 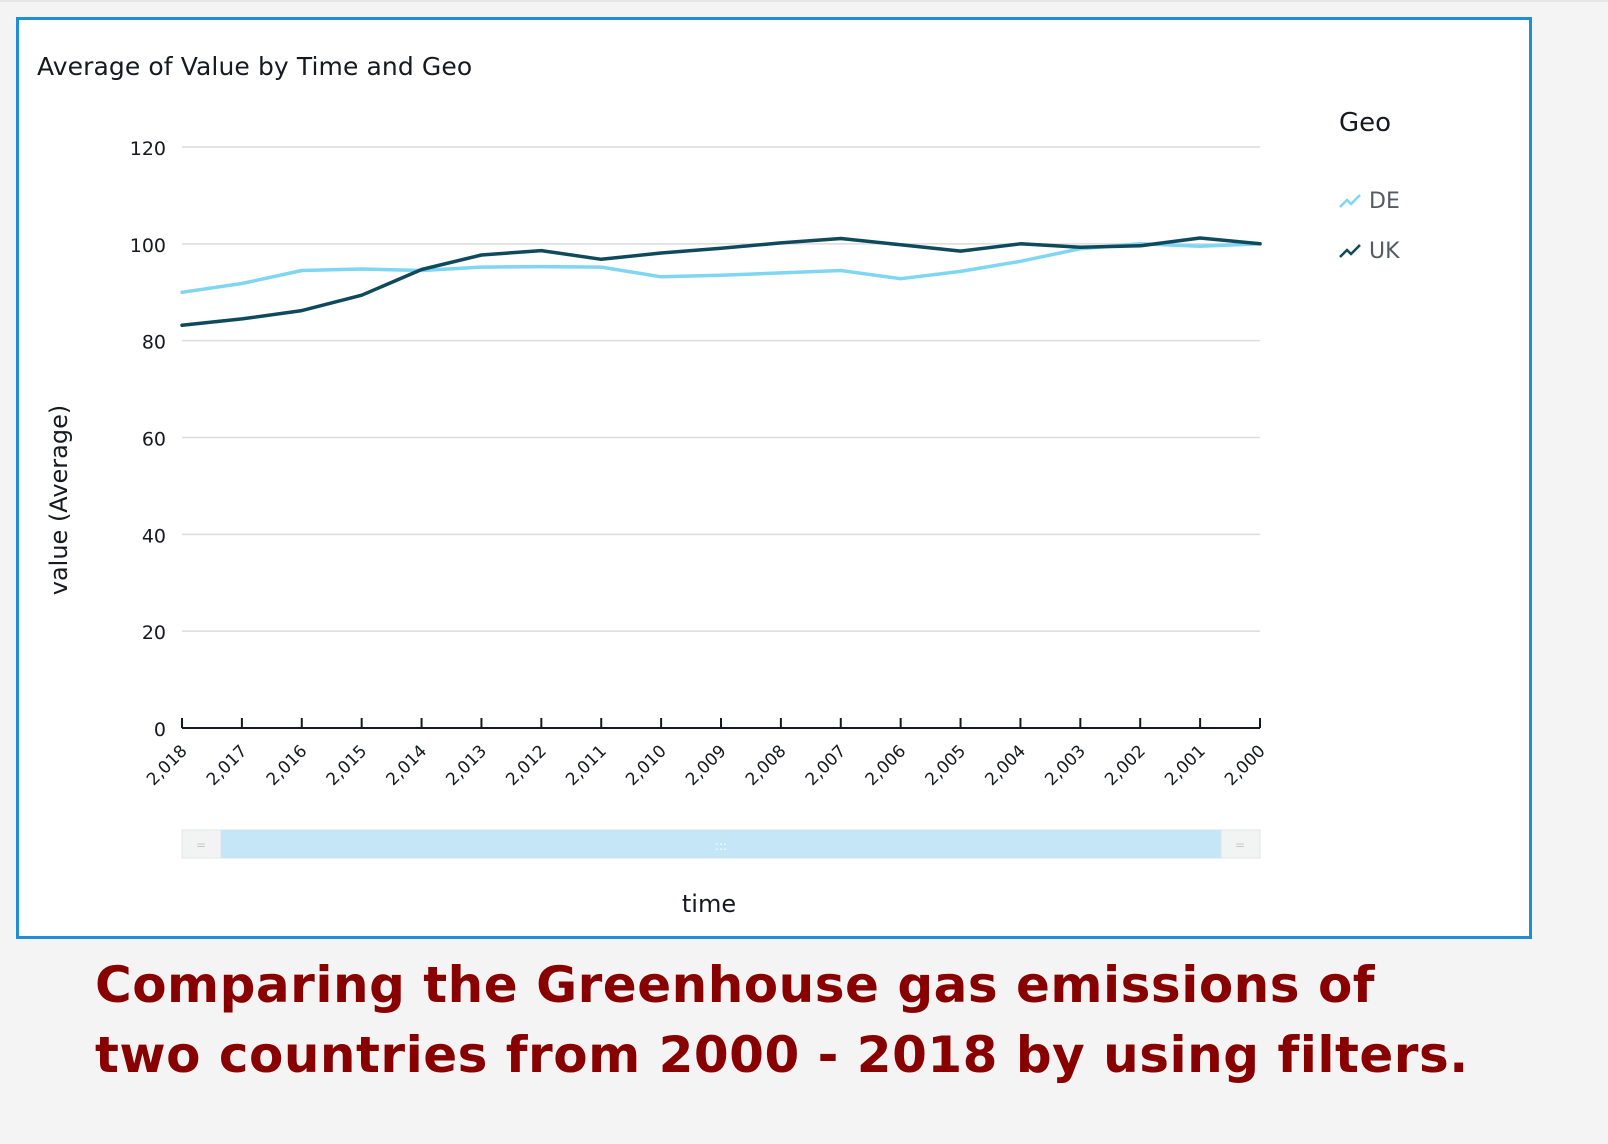 I want to click on legend: Geo DE UK, so click(x=1369, y=192).